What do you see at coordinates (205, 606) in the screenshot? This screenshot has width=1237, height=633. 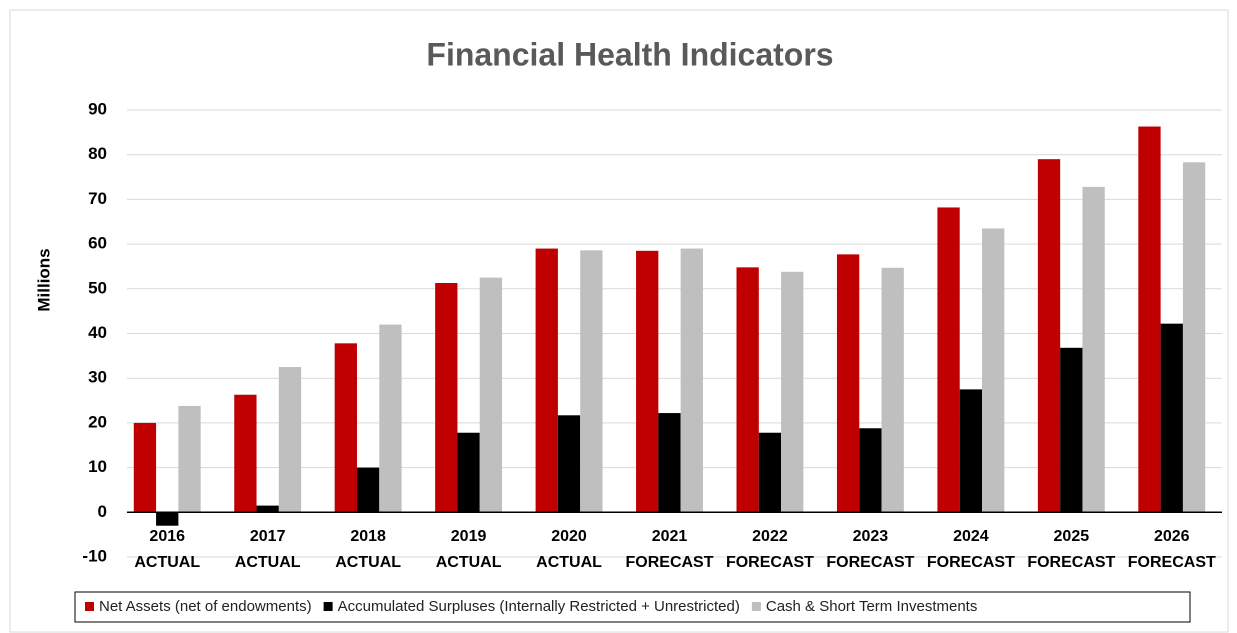 I see `legend-label: Net Assets (net of endowments)` at bounding box center [205, 606].